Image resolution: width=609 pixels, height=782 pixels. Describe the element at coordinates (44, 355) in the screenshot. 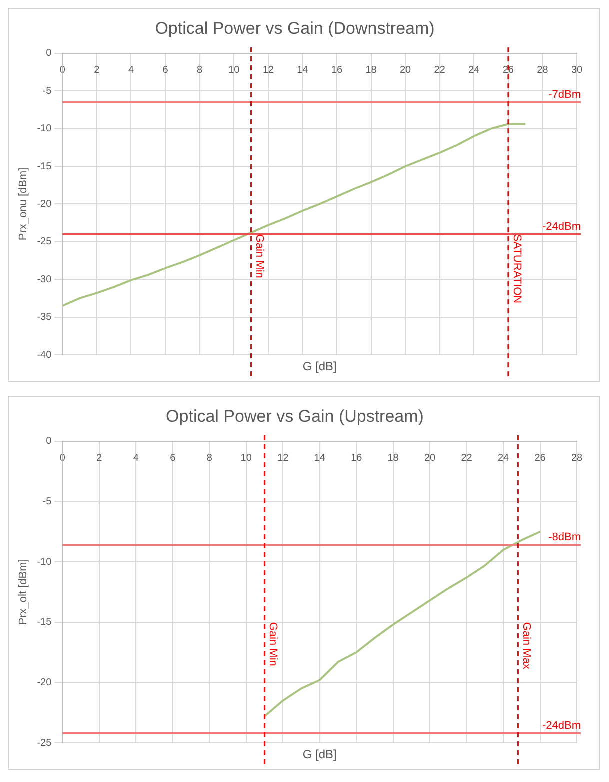

I see `y-tick-label: -40` at that location.